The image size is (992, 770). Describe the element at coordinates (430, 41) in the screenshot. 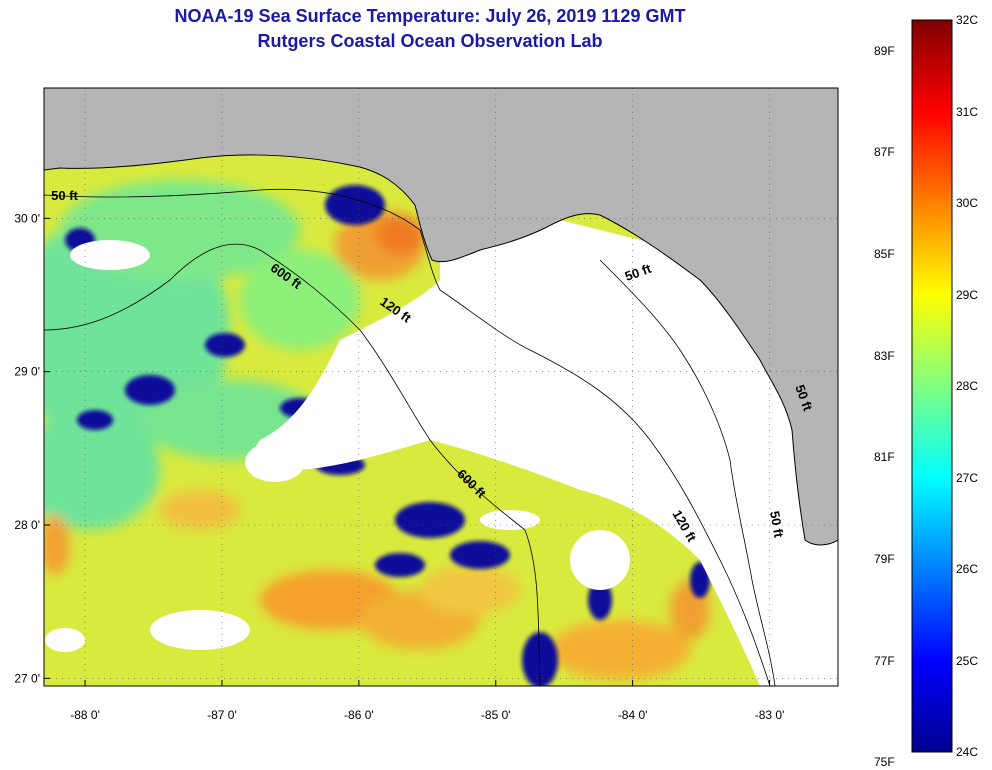

I see `map-subtitle: Rutgers Coastal Ocean Observation Lab` at that location.